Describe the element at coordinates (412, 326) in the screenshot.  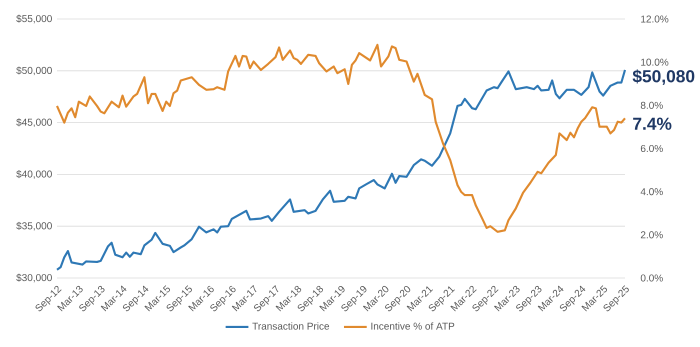
I see `legend-label: Incentive % of ATP` at that location.